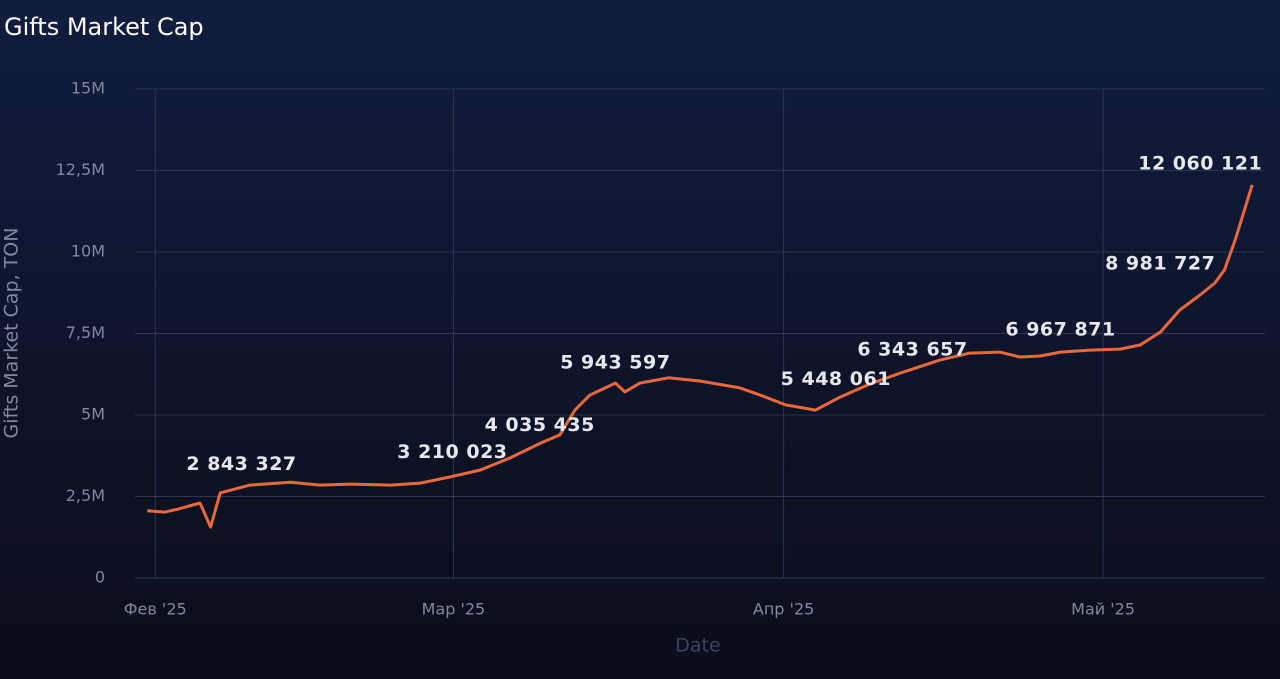 The height and width of the screenshot is (679, 1280). Describe the element at coordinates (12, 333) in the screenshot. I see `y-axis-label: Gifts Market Cap, TON` at that location.